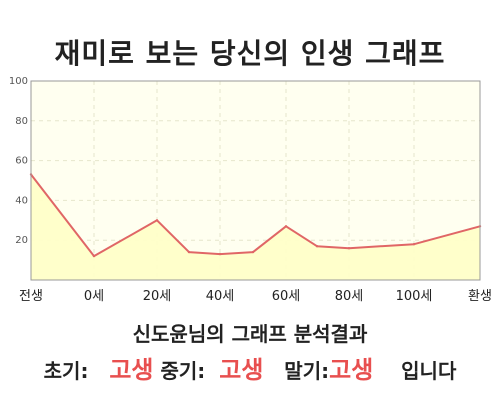  Describe the element at coordinates (157, 296) in the screenshot. I see `x-tick-label: 20세` at that location.